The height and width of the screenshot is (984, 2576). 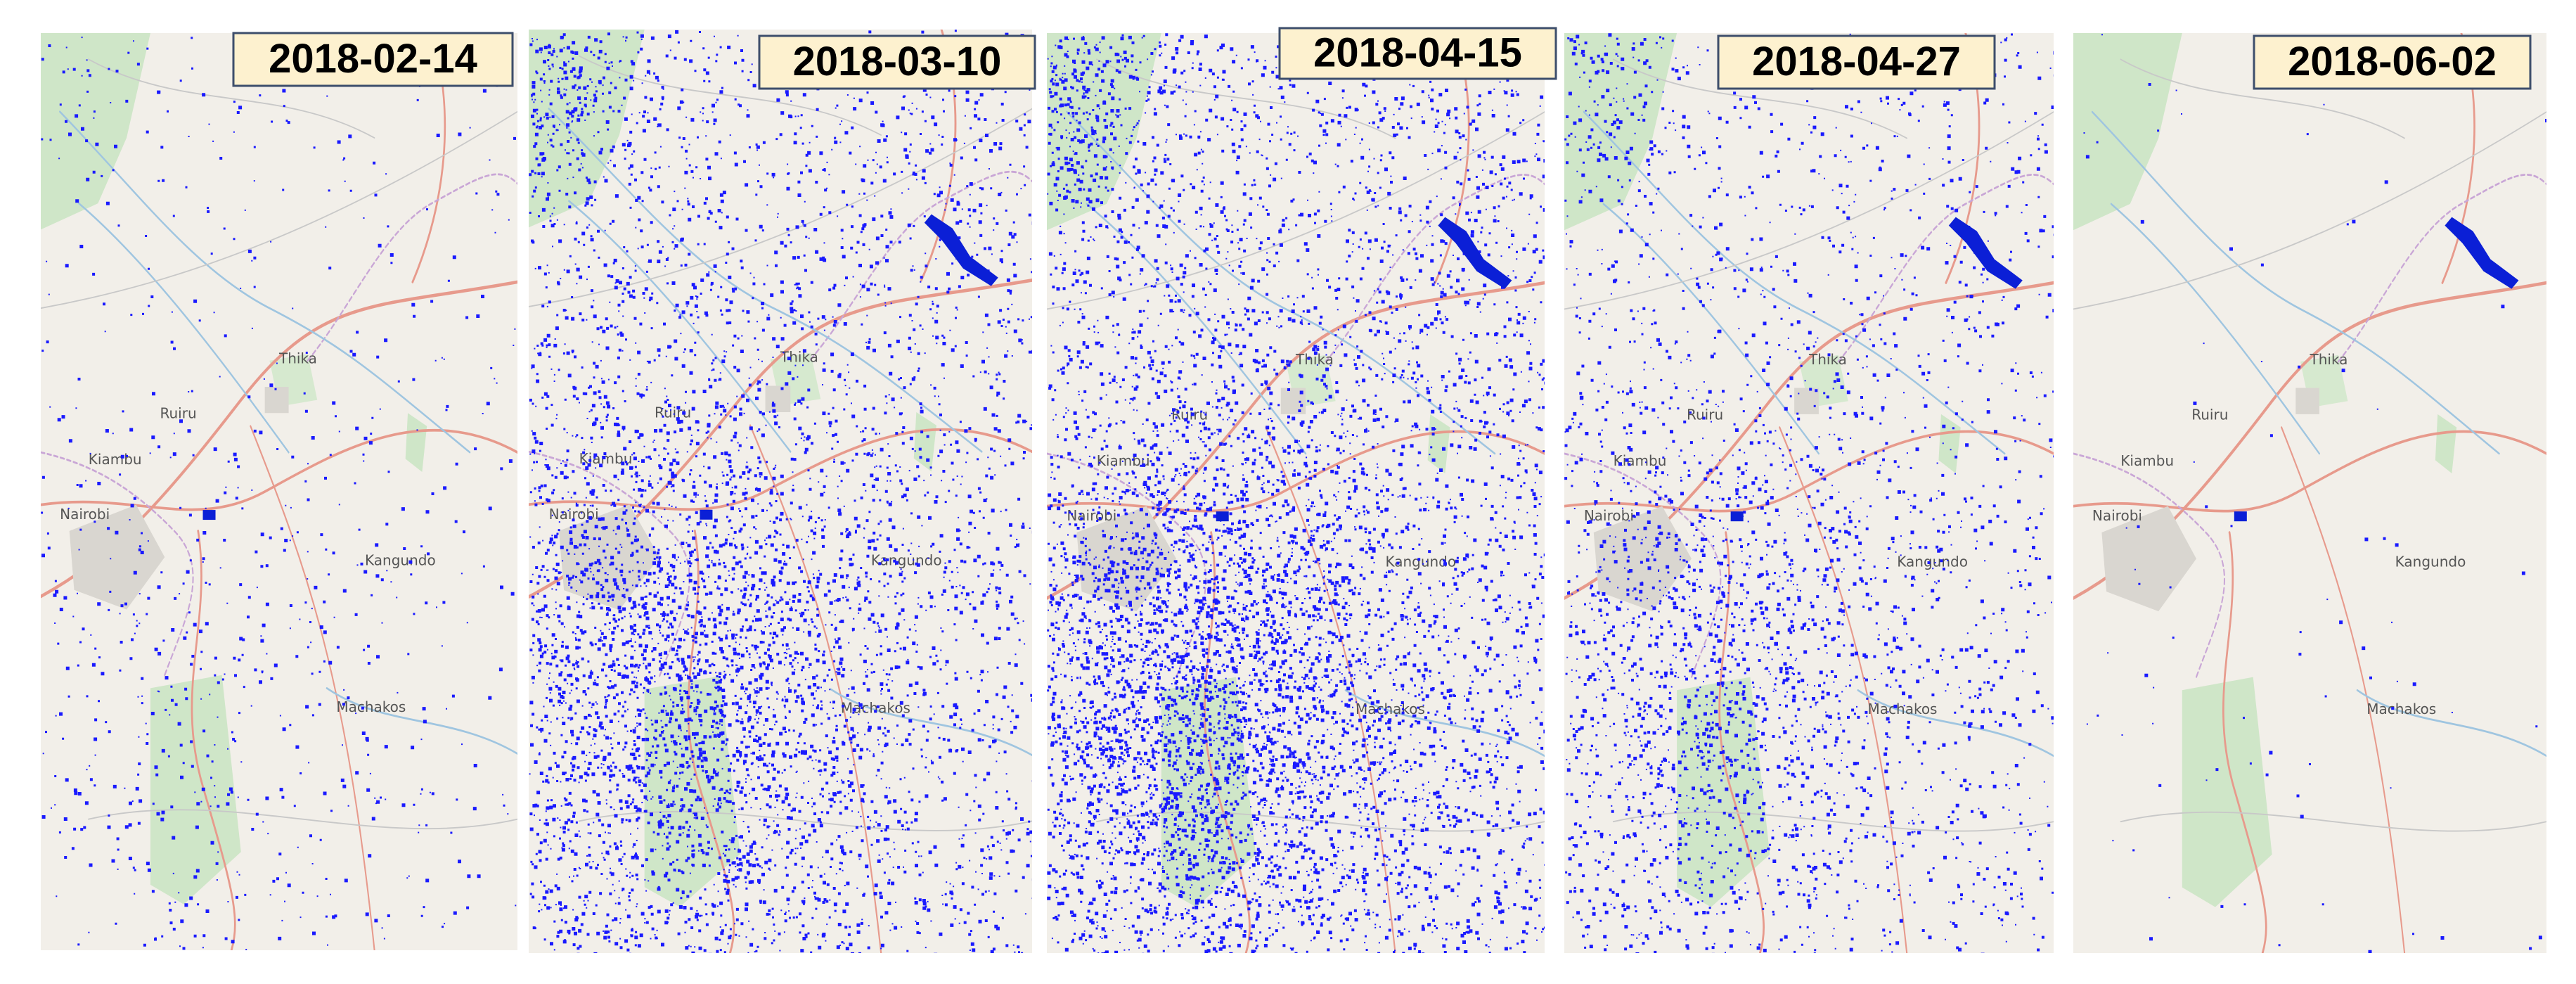 I want to click on date-label: 2018-04-15, so click(x=1417, y=52).